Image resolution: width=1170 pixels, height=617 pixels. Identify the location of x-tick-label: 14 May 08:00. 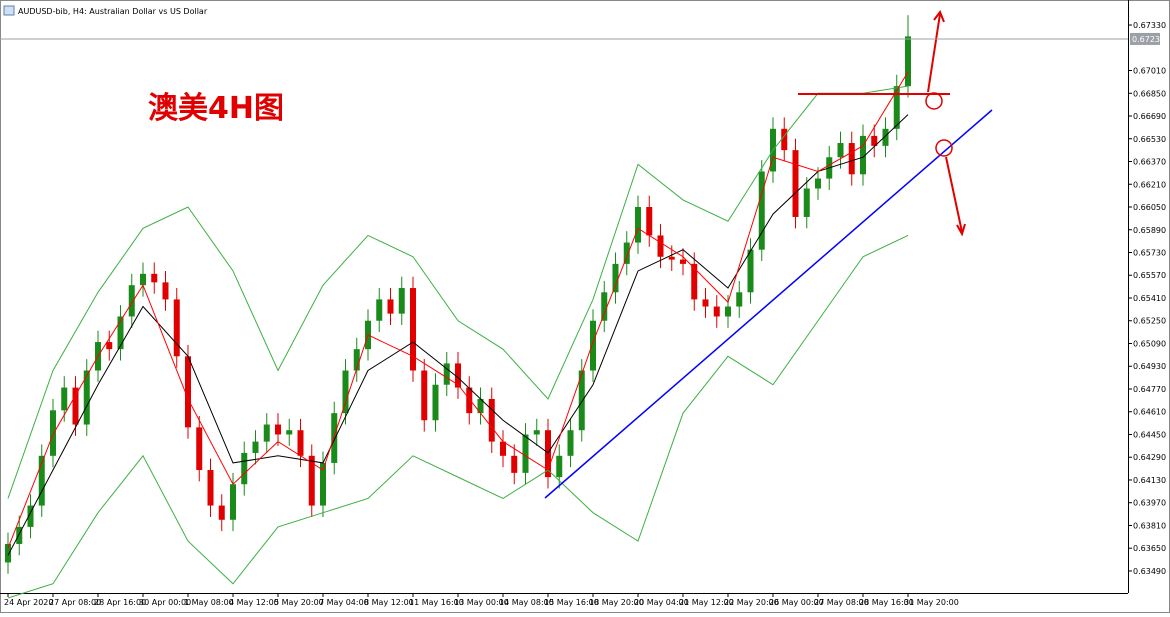
(526, 602).